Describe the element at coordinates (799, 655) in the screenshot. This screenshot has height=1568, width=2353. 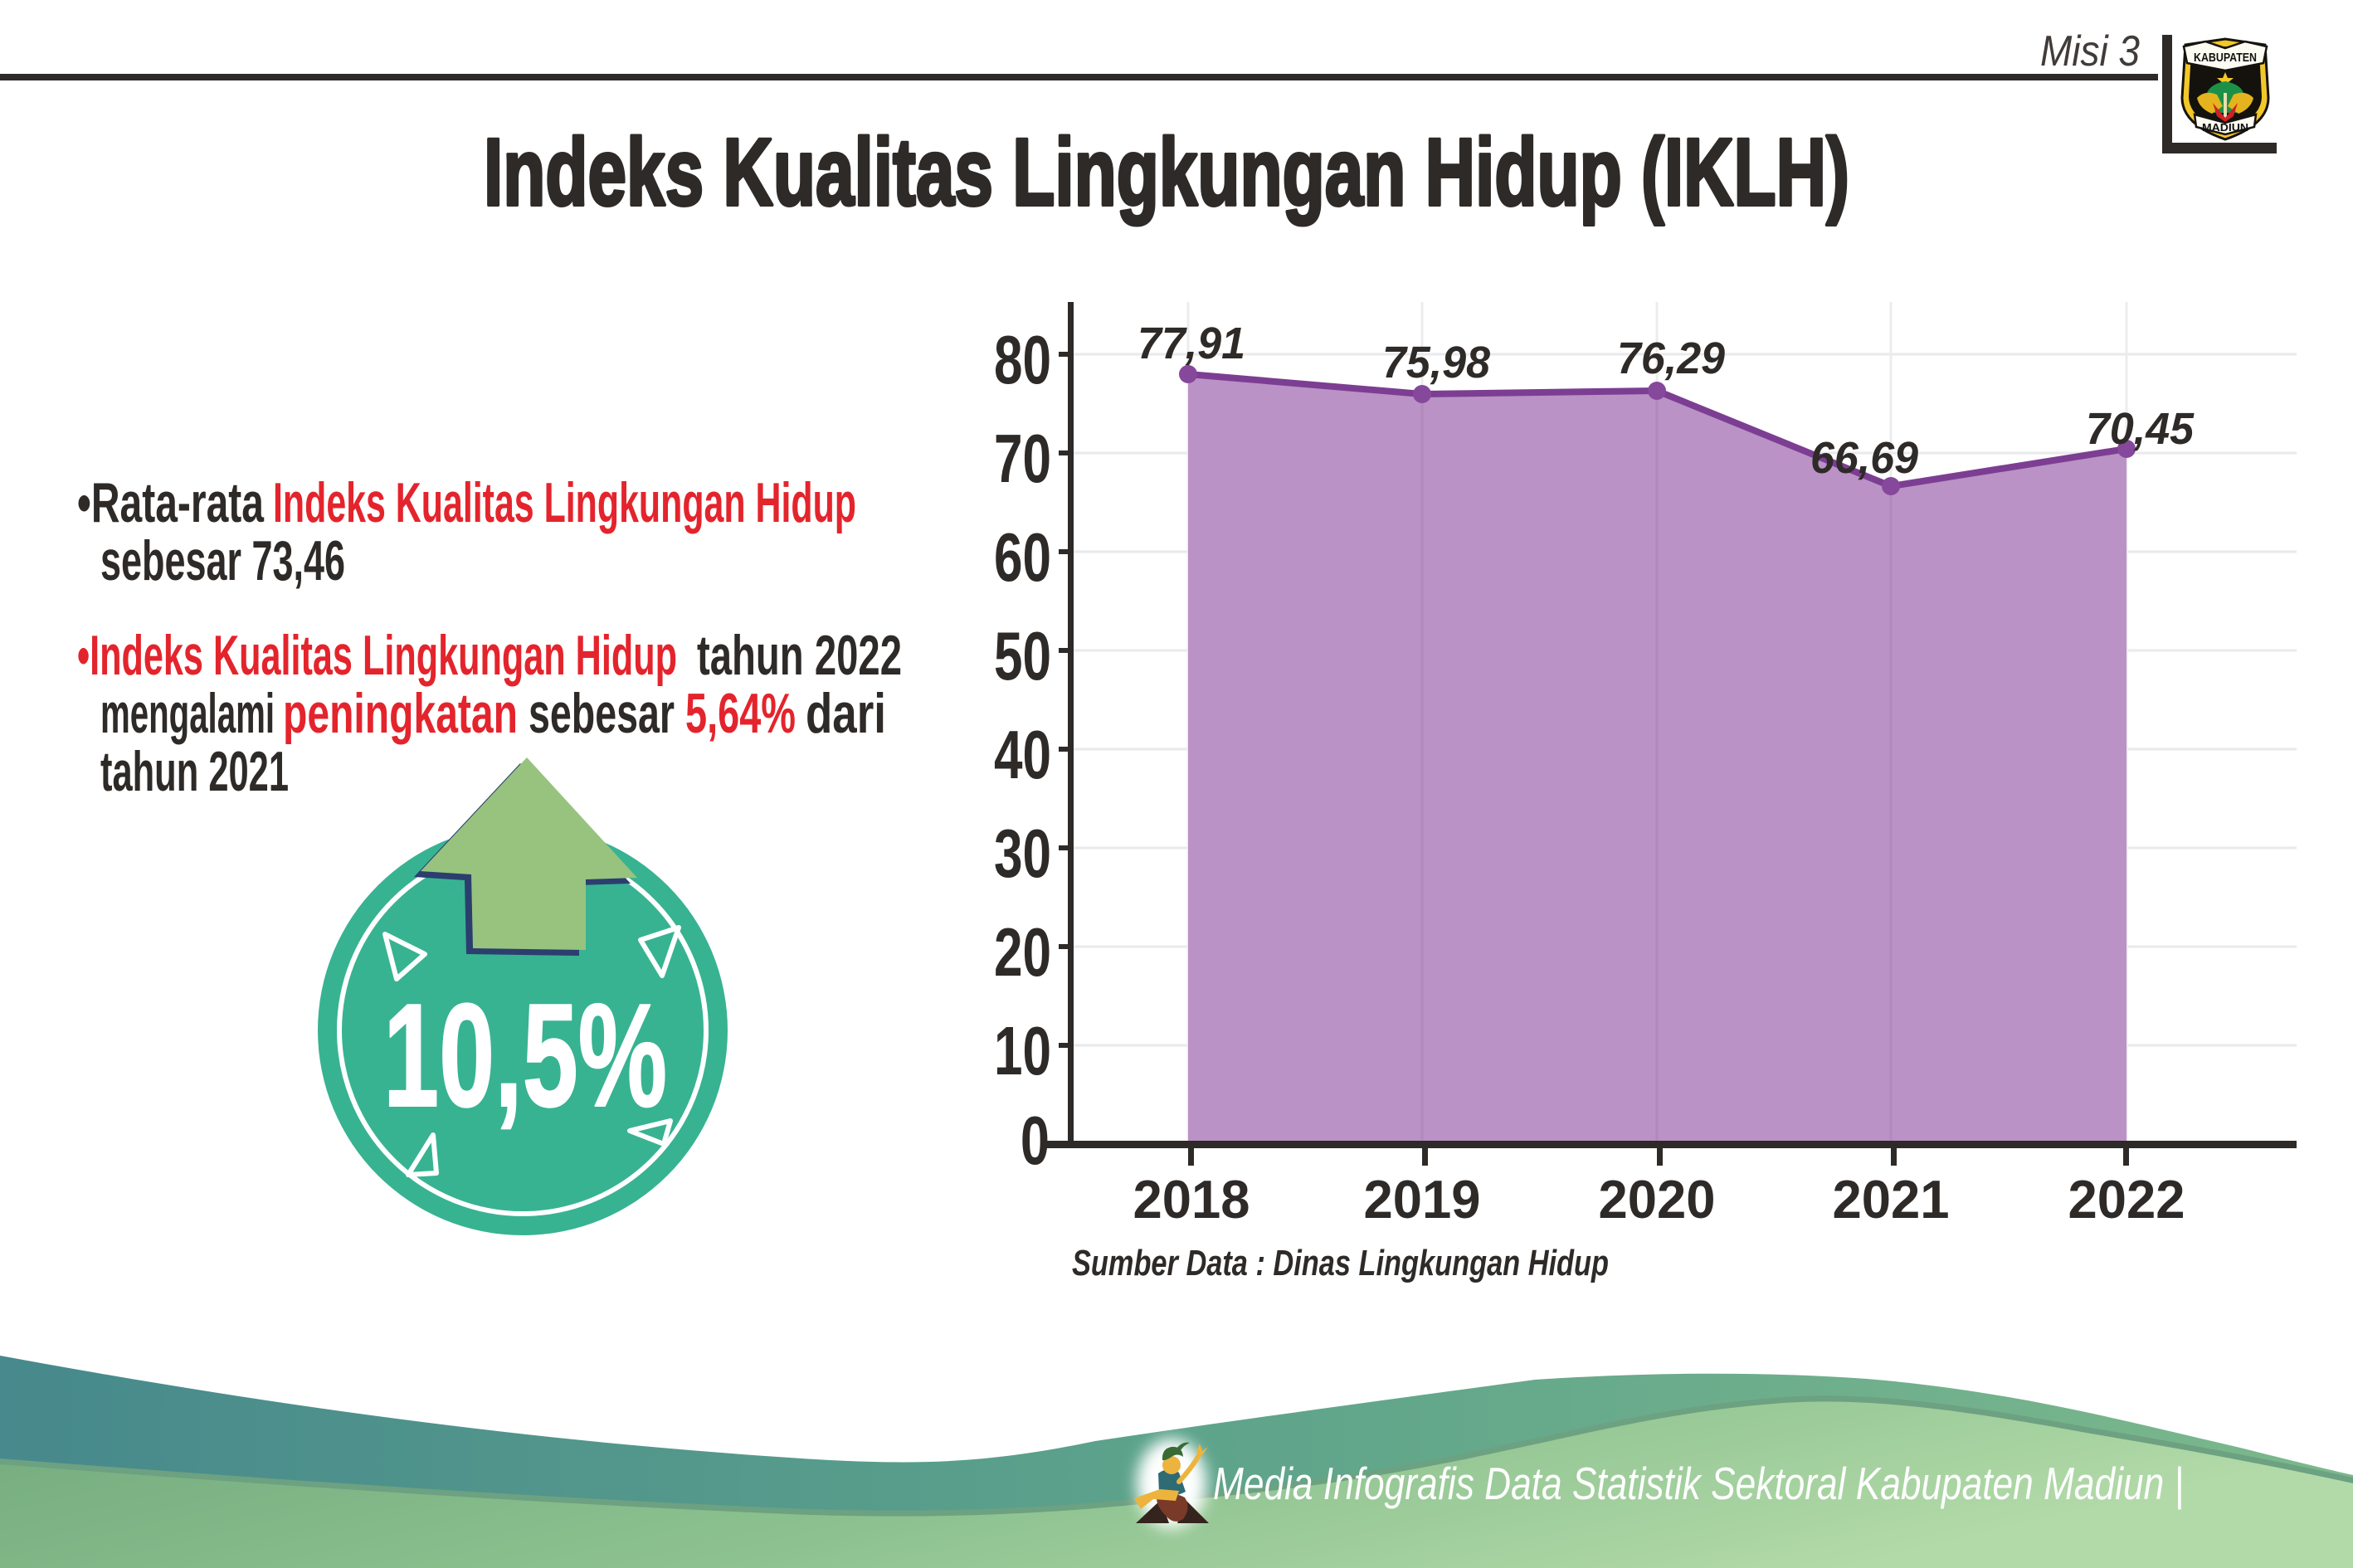
I see `svg-text: tahun 2022` at that location.